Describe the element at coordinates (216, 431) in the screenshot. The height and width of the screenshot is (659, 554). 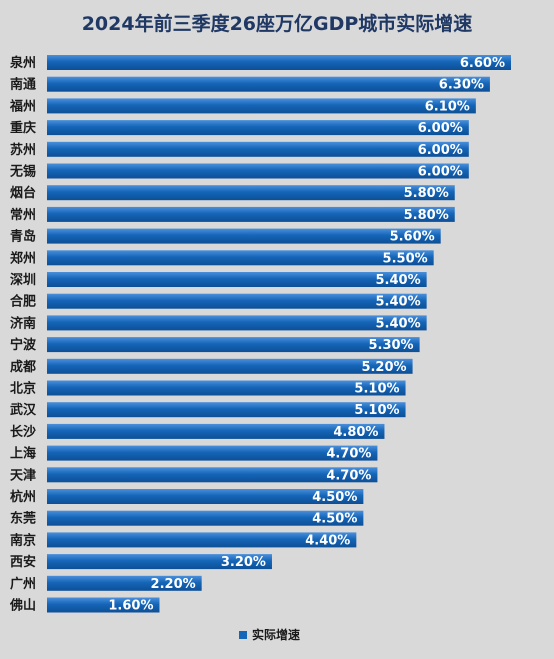
I see `bar-长沙` at that location.